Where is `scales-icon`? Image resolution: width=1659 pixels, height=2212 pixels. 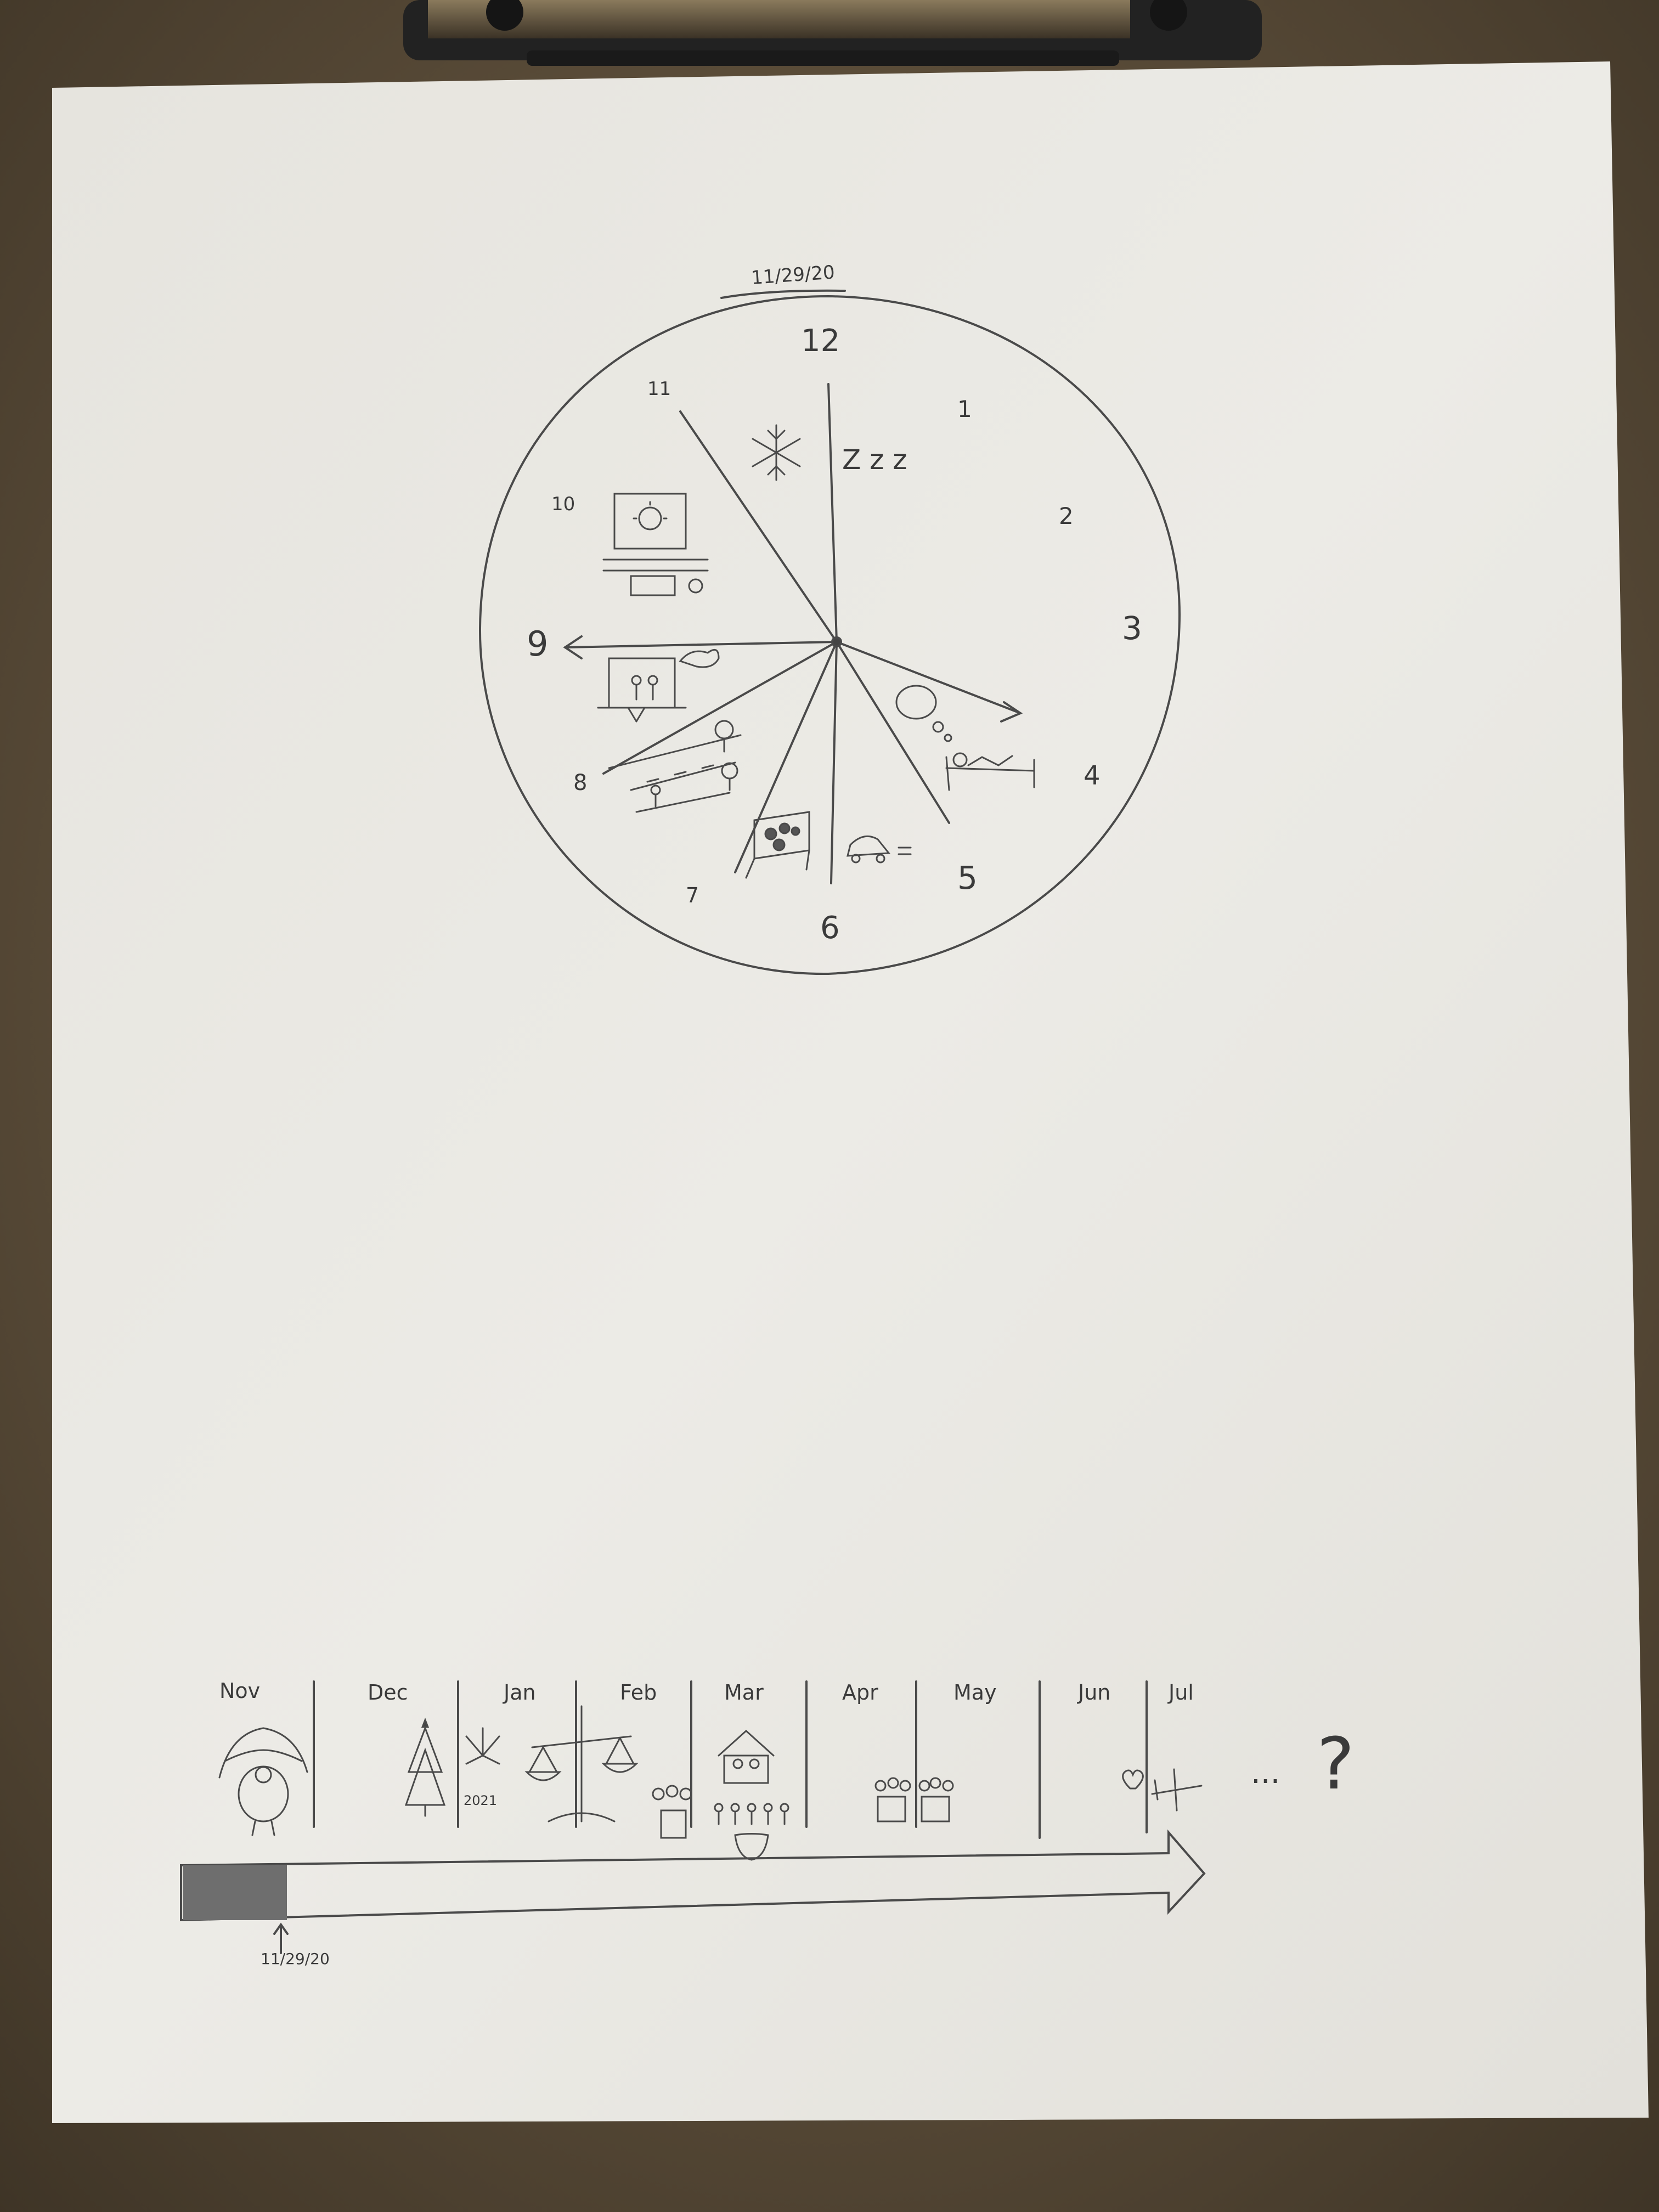
scales-icon is located at coordinates (581, 1764).